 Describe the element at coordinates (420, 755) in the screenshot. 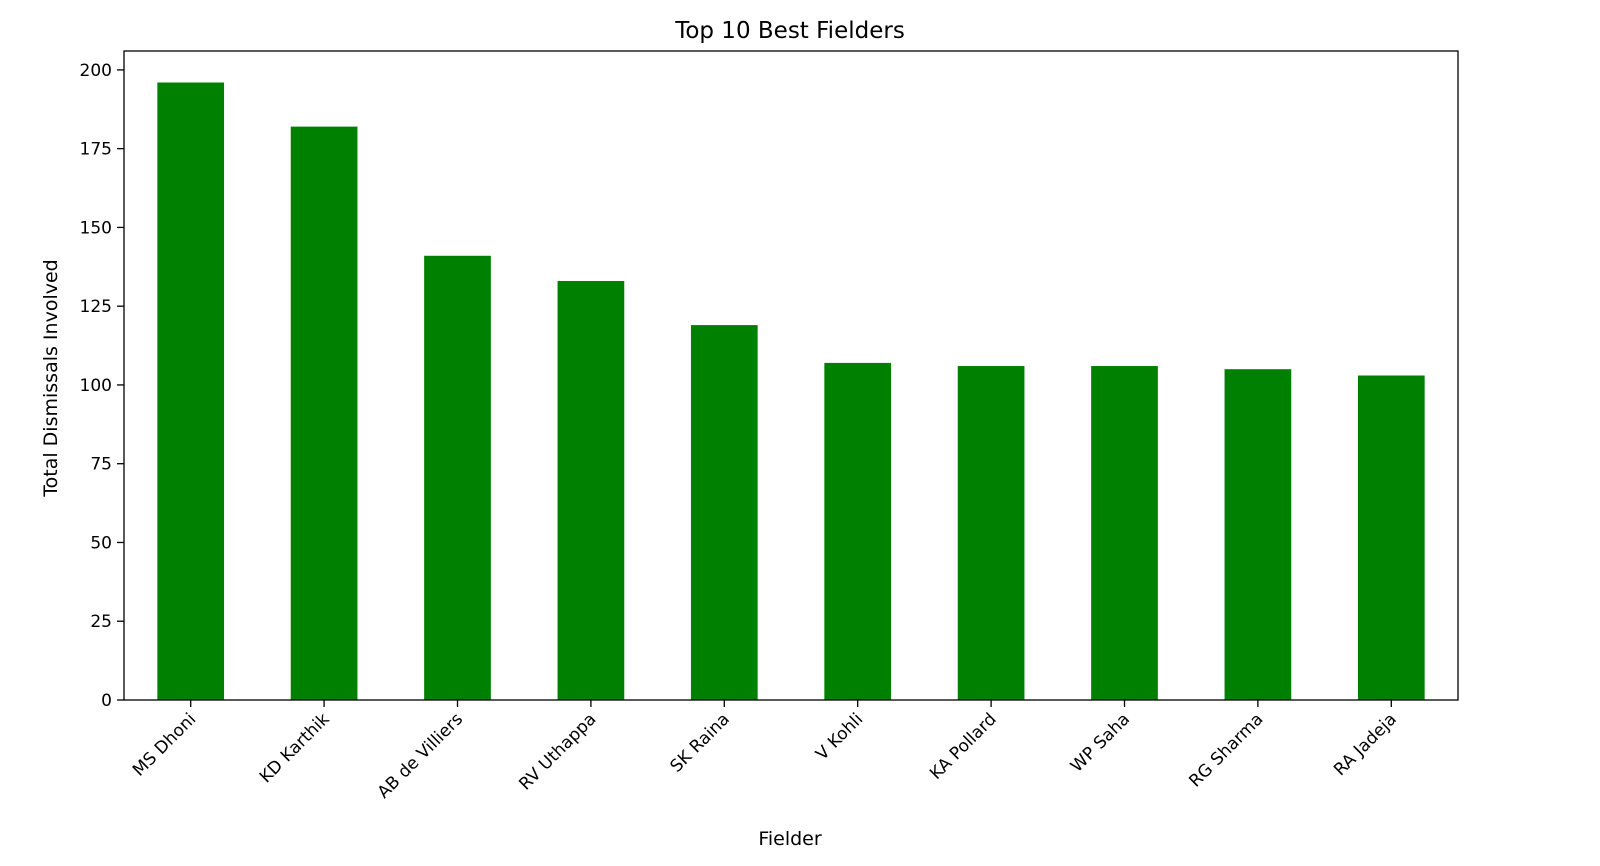

I see `x-tick-label: AB de Villiers` at that location.